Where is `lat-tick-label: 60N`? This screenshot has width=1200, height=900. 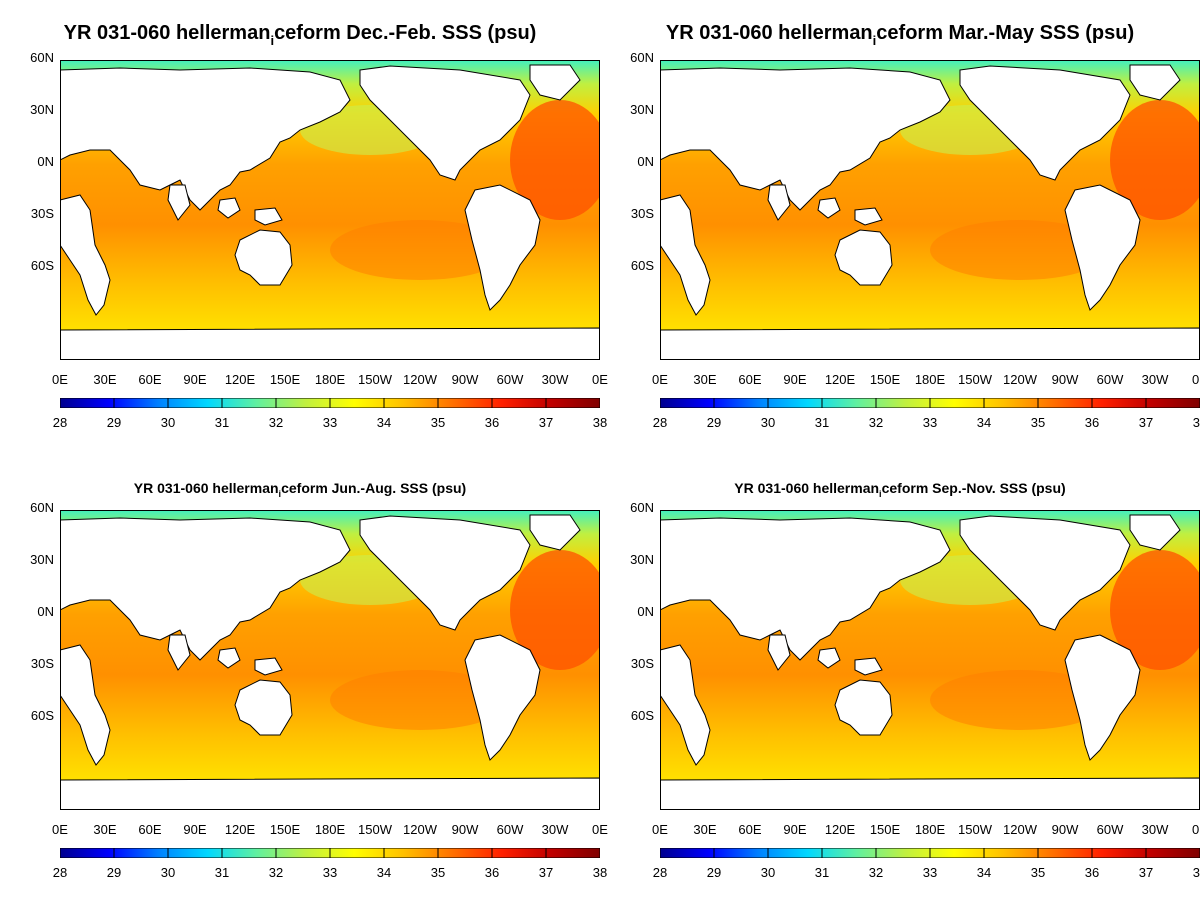
lat-tick-label: 60N is located at coordinates (642, 57).